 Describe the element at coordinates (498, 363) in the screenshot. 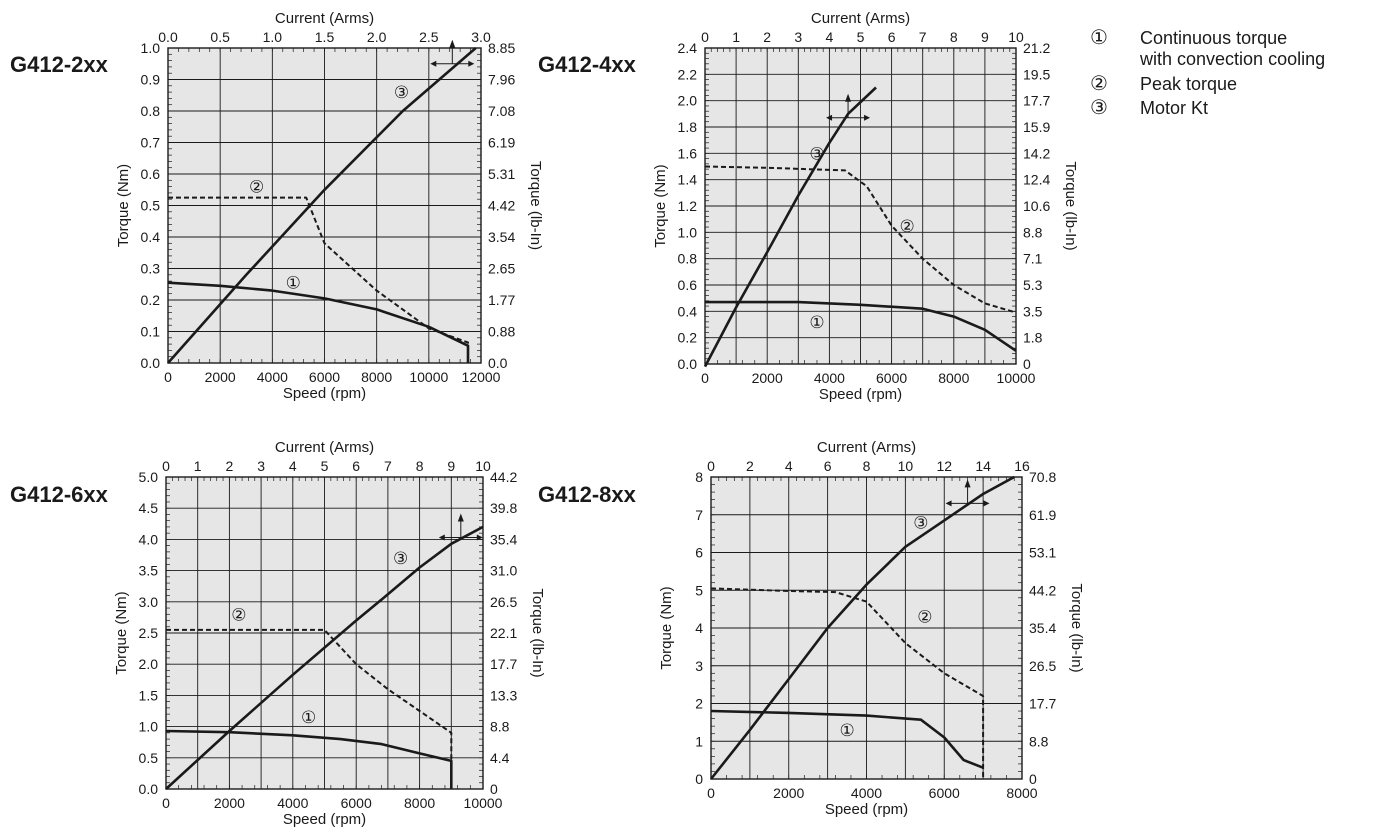

I see `y2-tick-label: 0.0` at that location.